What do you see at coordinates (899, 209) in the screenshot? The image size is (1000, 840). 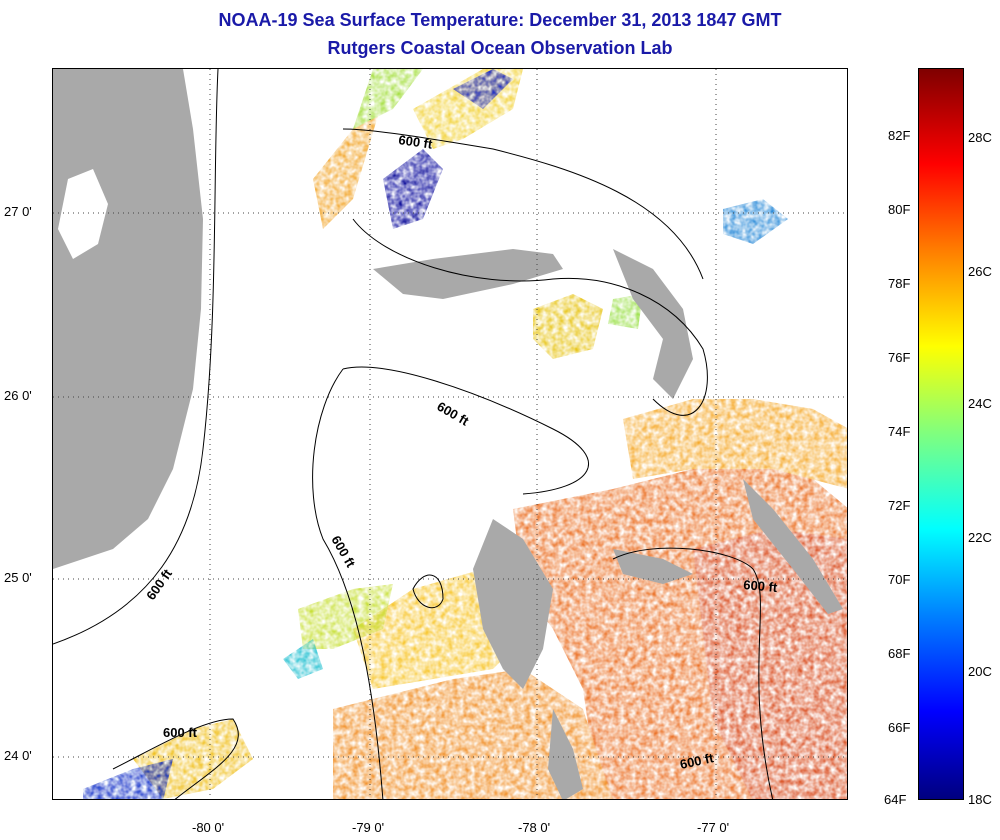 I see `colorbar-f-tick: 80F` at bounding box center [899, 209].